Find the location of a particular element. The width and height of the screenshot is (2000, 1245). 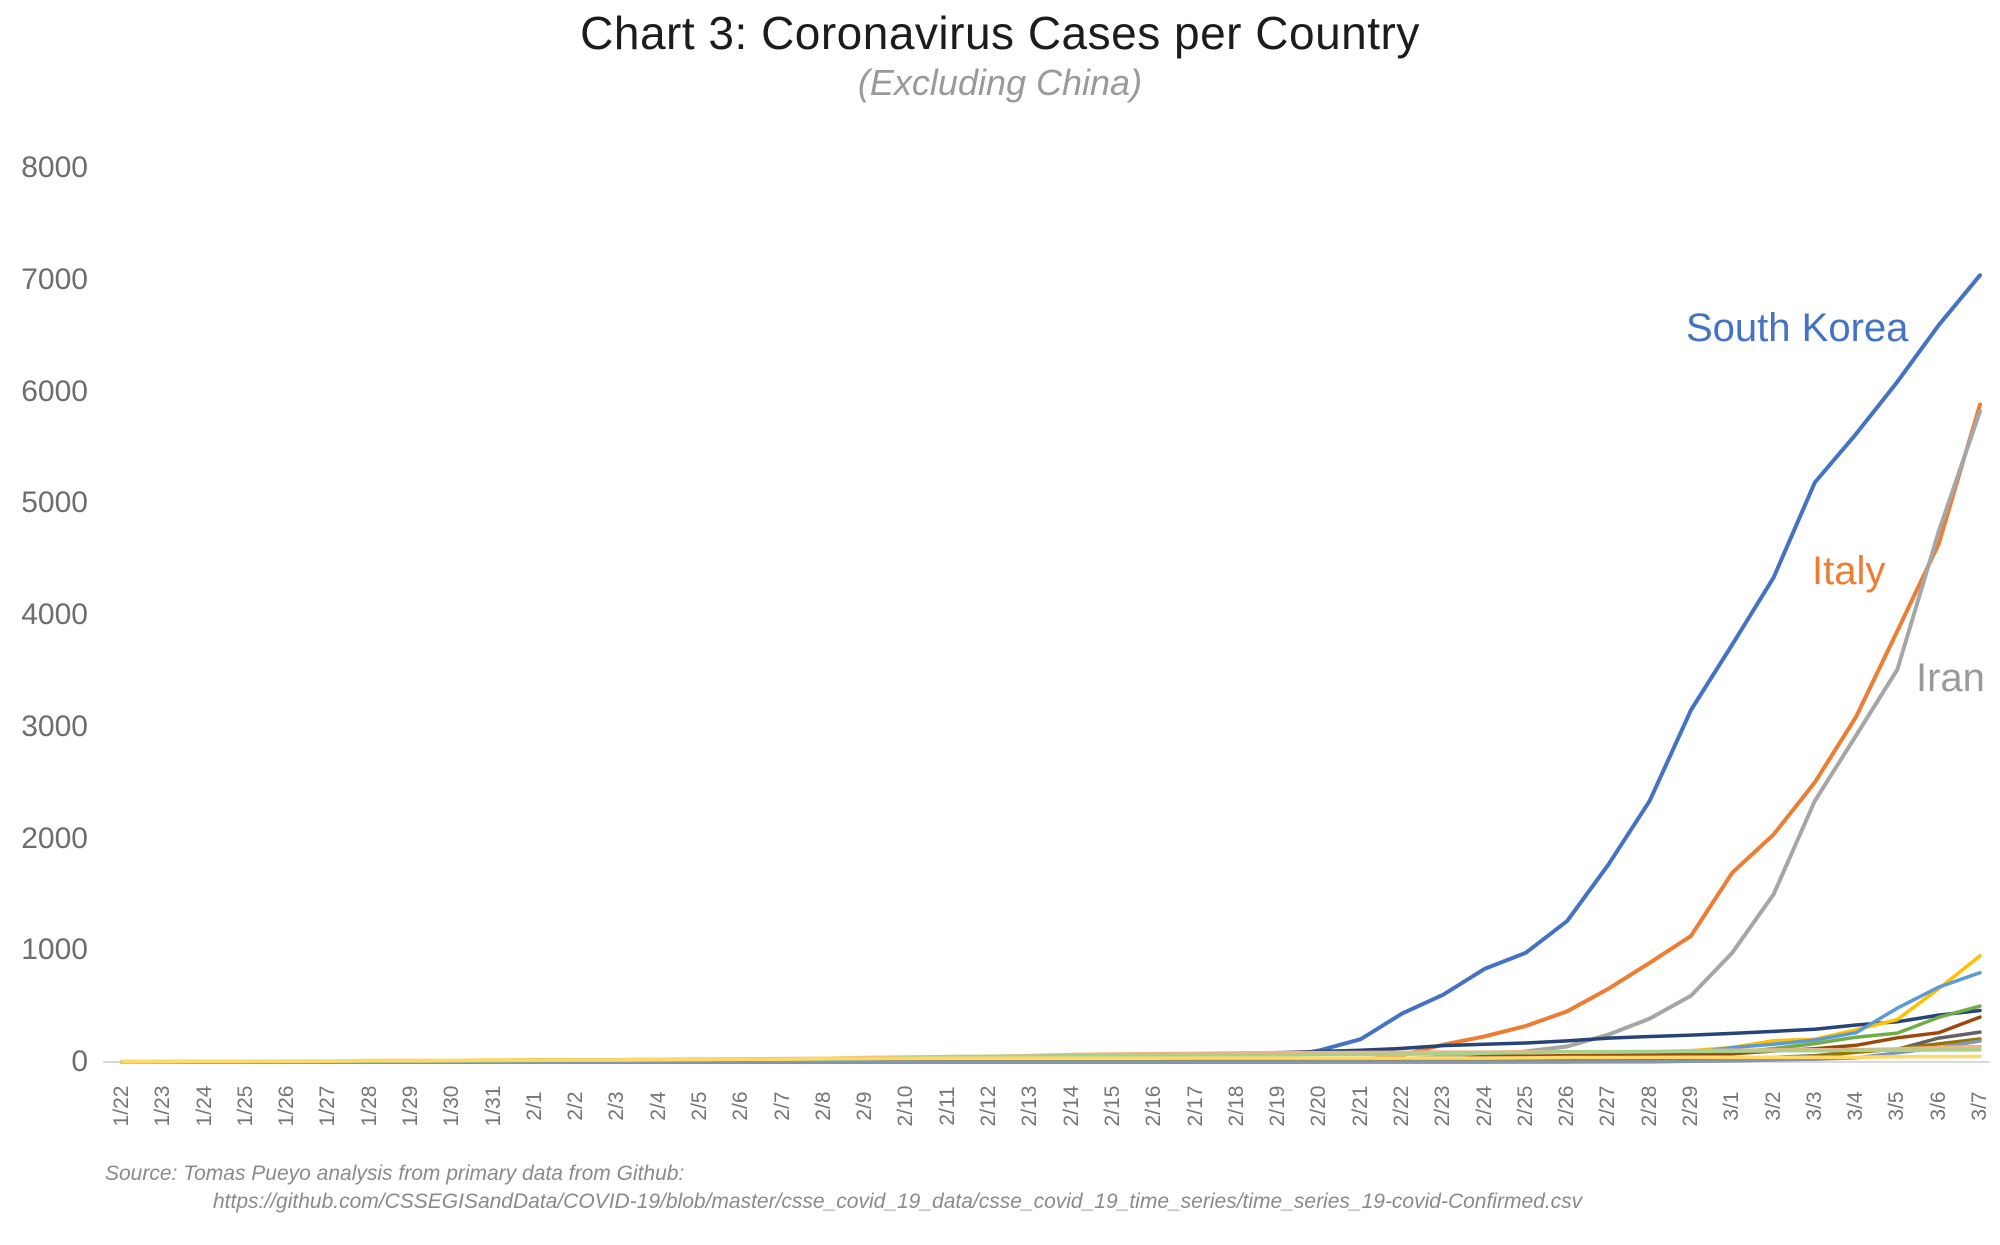

y-tick-label: 5000 is located at coordinates (54, 503).